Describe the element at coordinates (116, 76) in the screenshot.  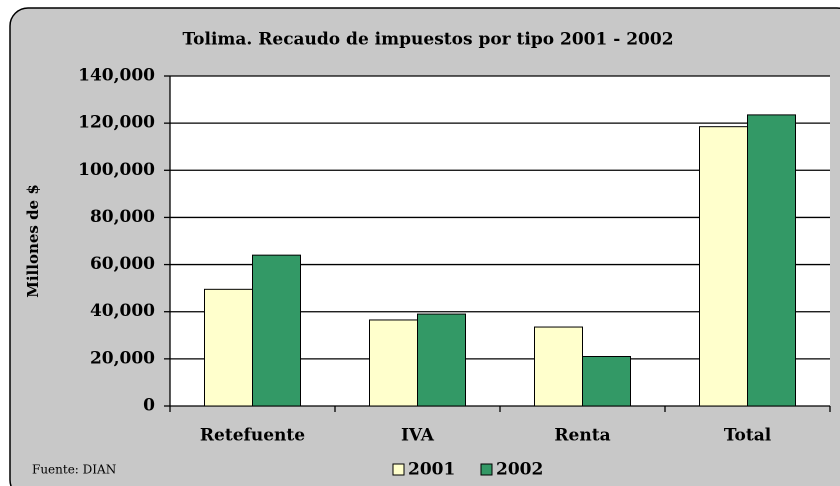
I see `y-tick-label: 140,000` at that location.